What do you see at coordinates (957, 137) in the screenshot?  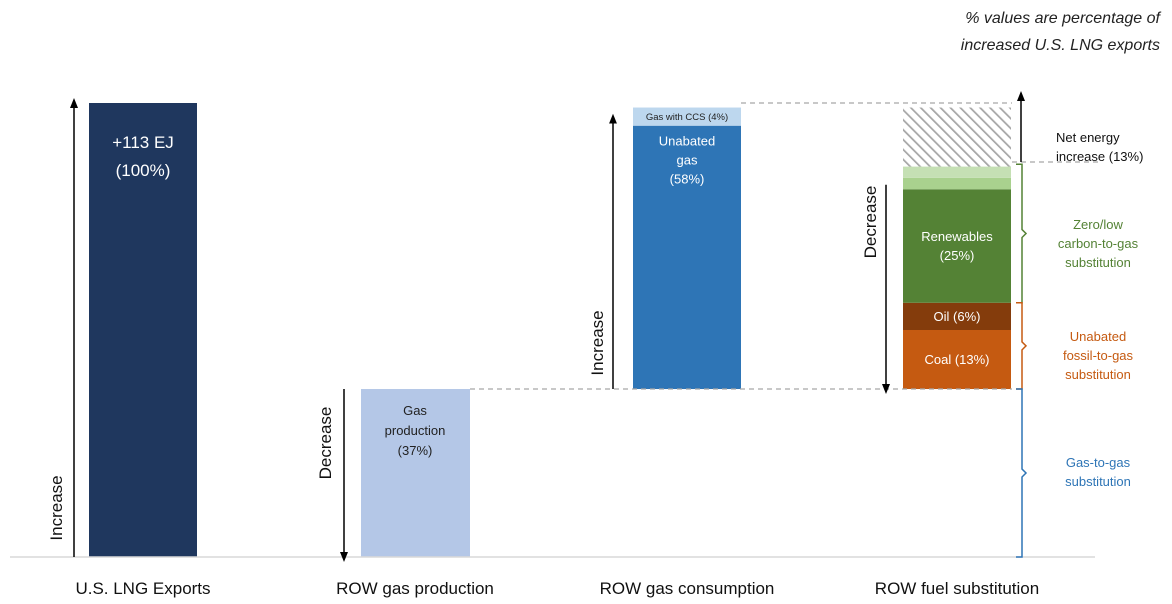 I see `bar-segment-net-increase` at bounding box center [957, 137].